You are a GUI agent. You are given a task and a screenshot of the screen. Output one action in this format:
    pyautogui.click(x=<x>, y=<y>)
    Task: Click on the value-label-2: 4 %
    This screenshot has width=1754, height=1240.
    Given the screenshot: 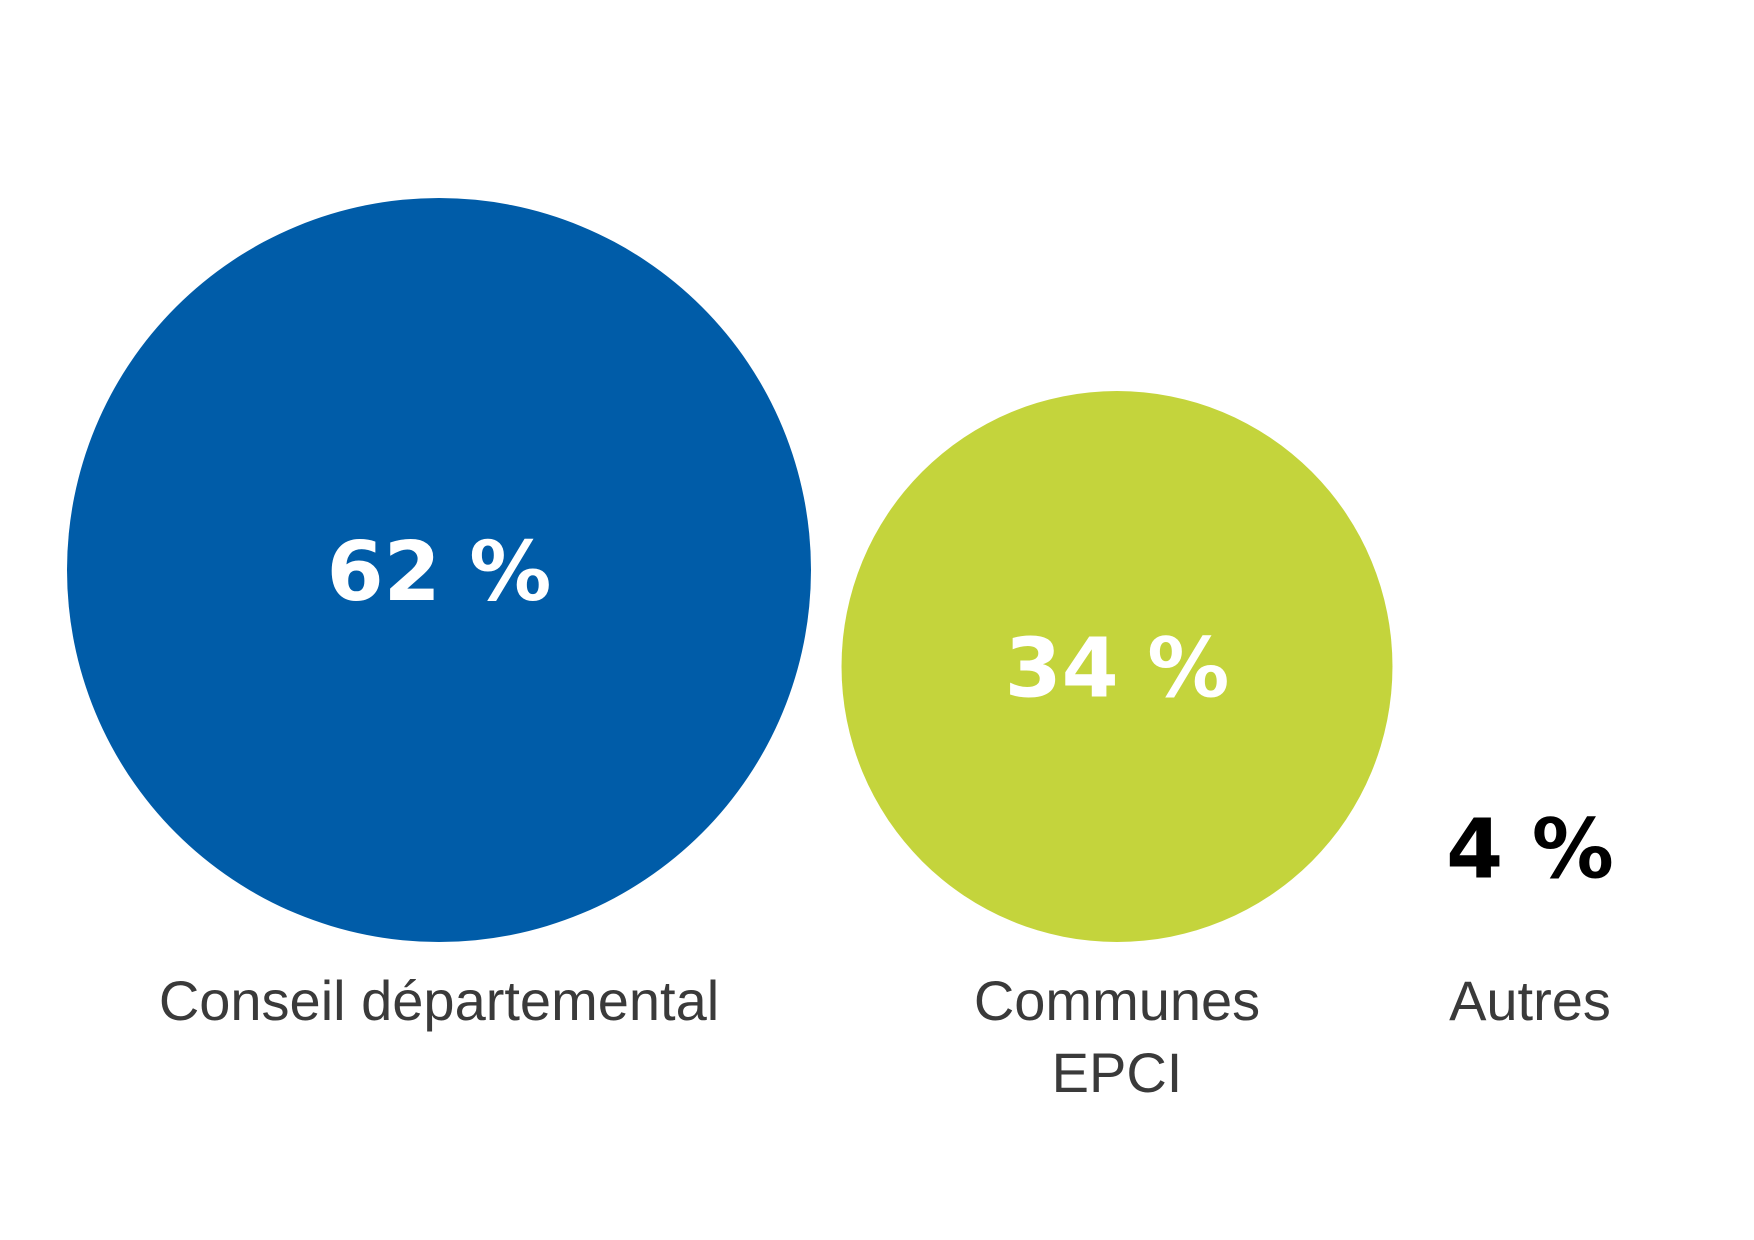 What is the action you would take?
    pyautogui.click(x=1530, y=850)
    